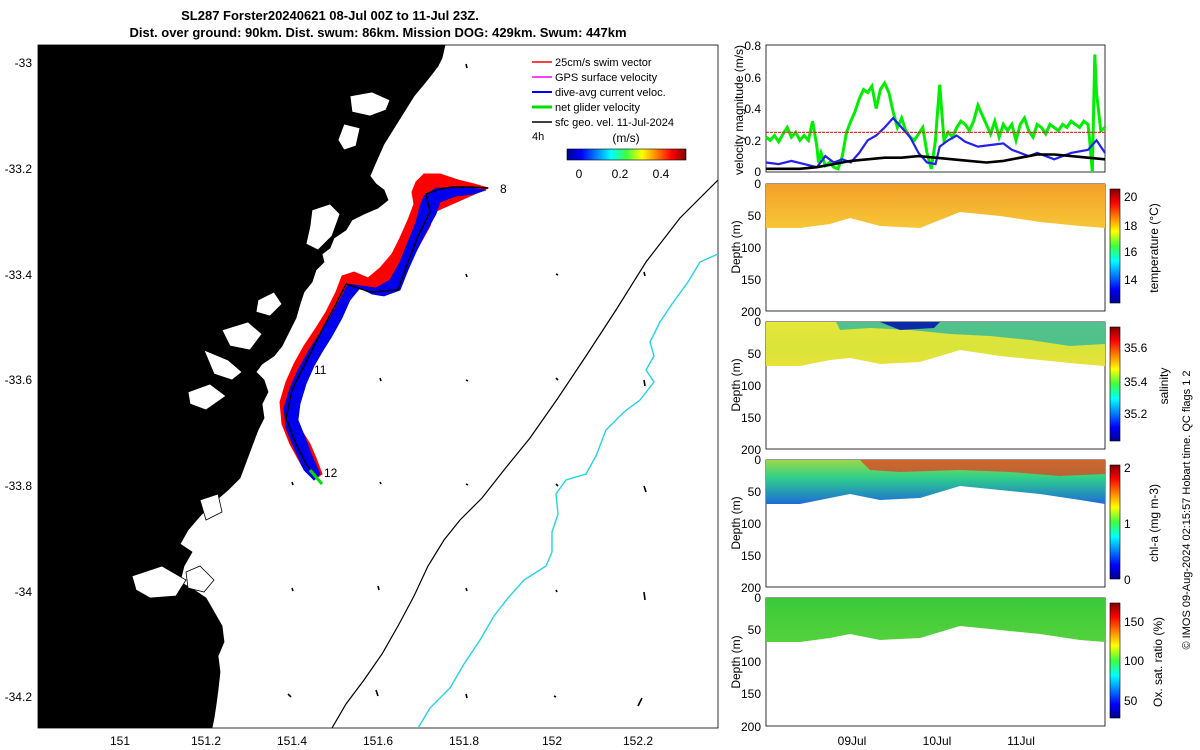 The image size is (1200, 750). What do you see at coordinates (120, 741) in the screenshot?
I see `map-xtick: 151` at bounding box center [120, 741].